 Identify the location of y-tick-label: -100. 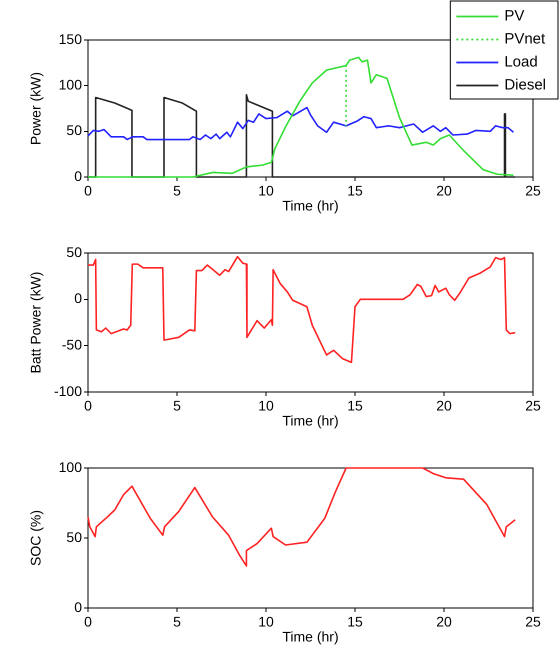
(68, 390).